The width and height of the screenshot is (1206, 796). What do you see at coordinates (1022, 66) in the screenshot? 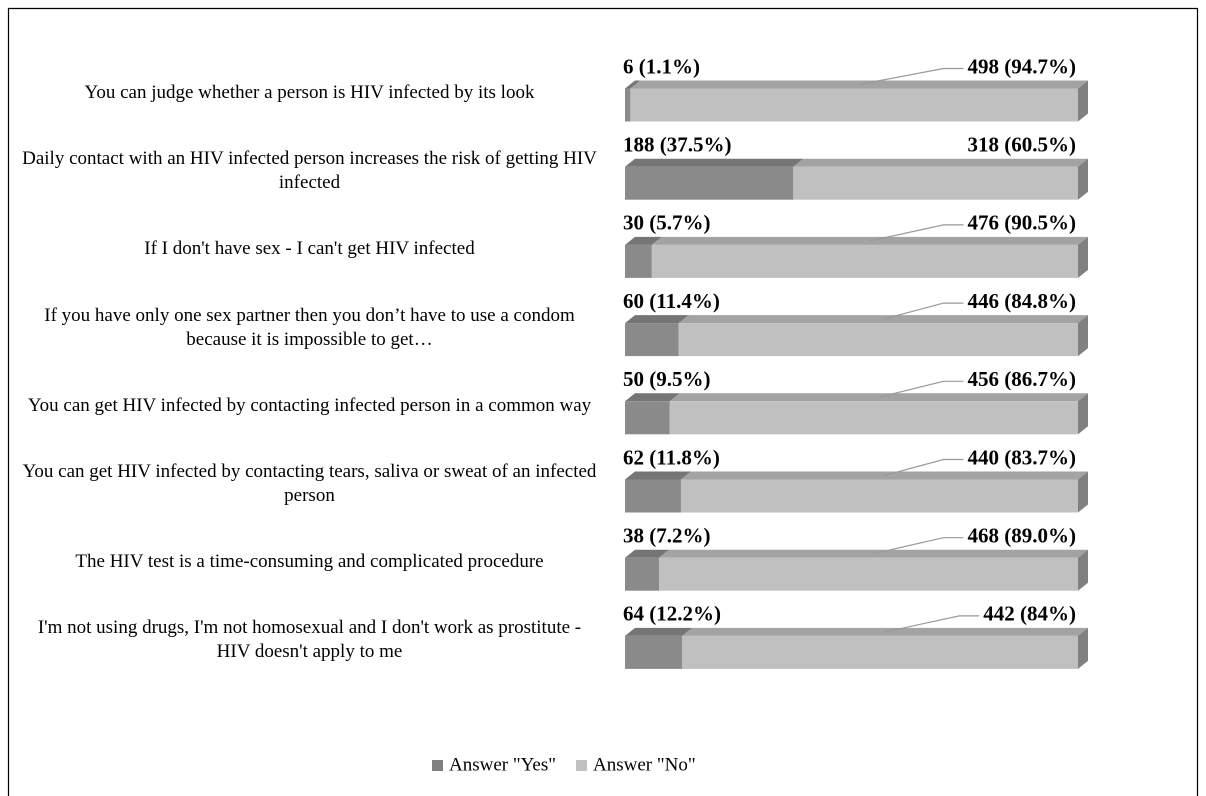
I see `value-label: 498 (94.7%)` at bounding box center [1022, 66].